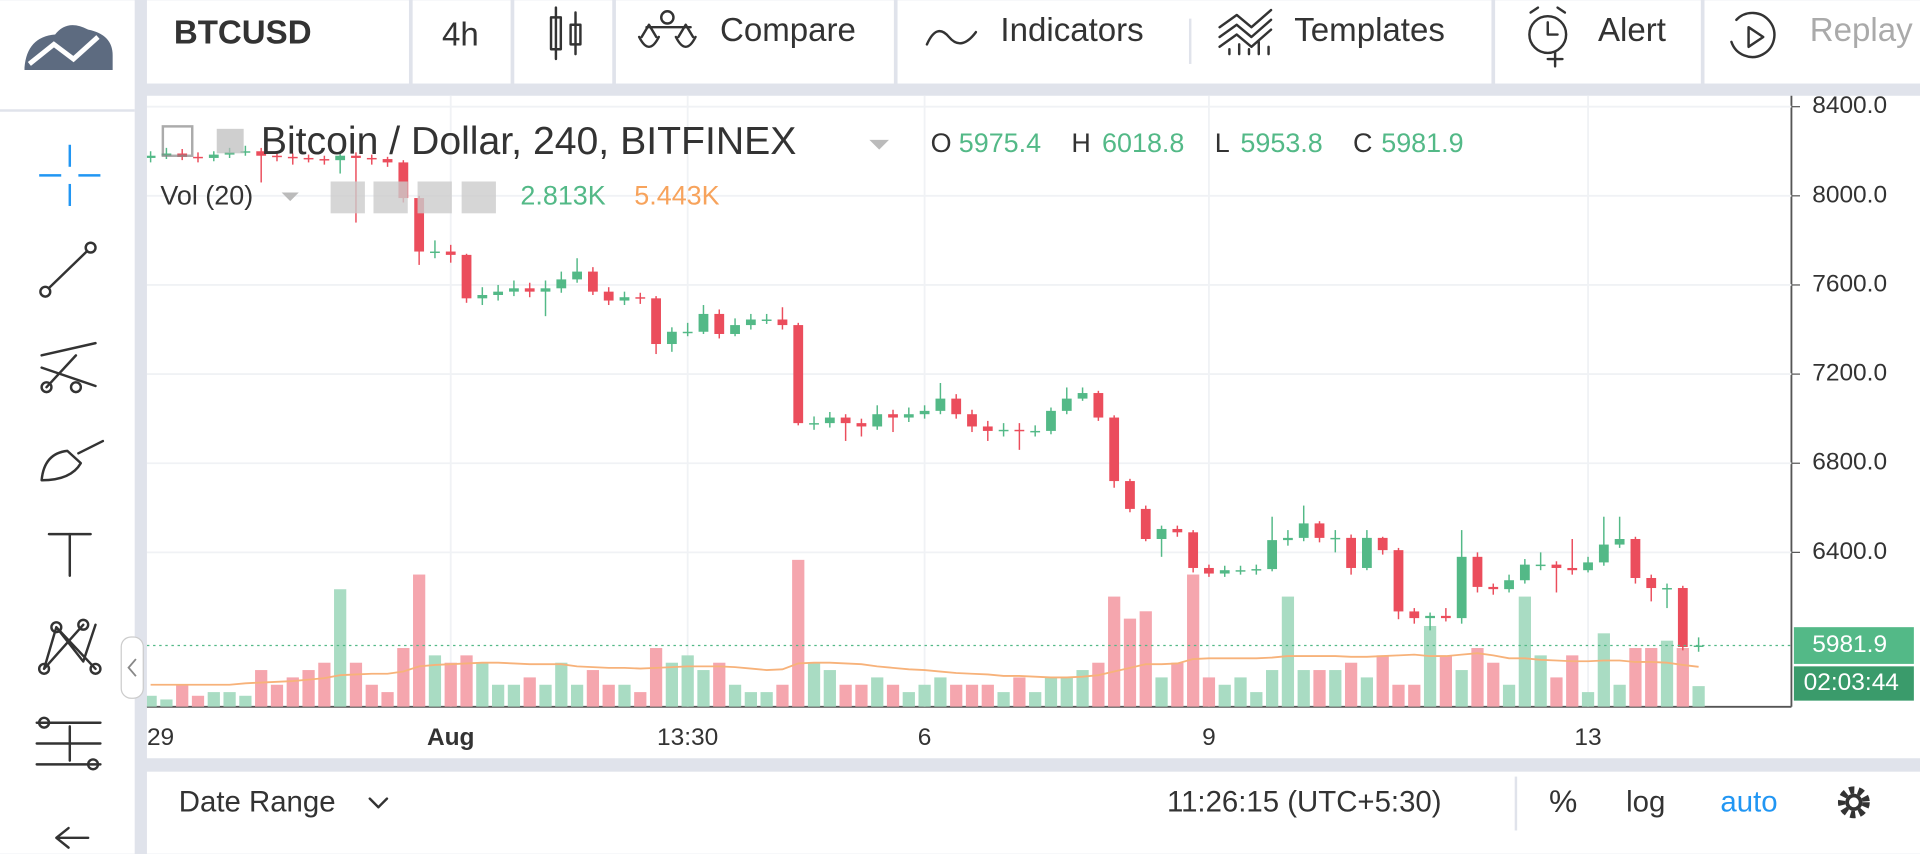  Describe the element at coordinates (788, 30) in the screenshot. I see `compare-button: Compare` at that location.